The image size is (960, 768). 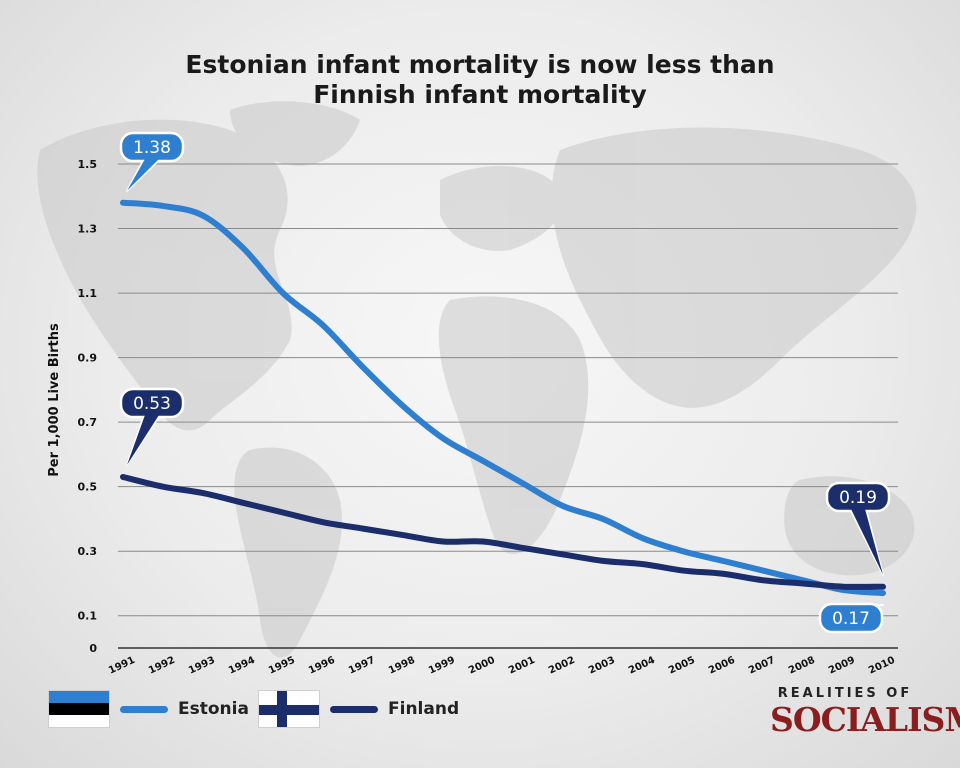 What do you see at coordinates (122, 666) in the screenshot?
I see `x-tick-label: 1991` at bounding box center [122, 666].